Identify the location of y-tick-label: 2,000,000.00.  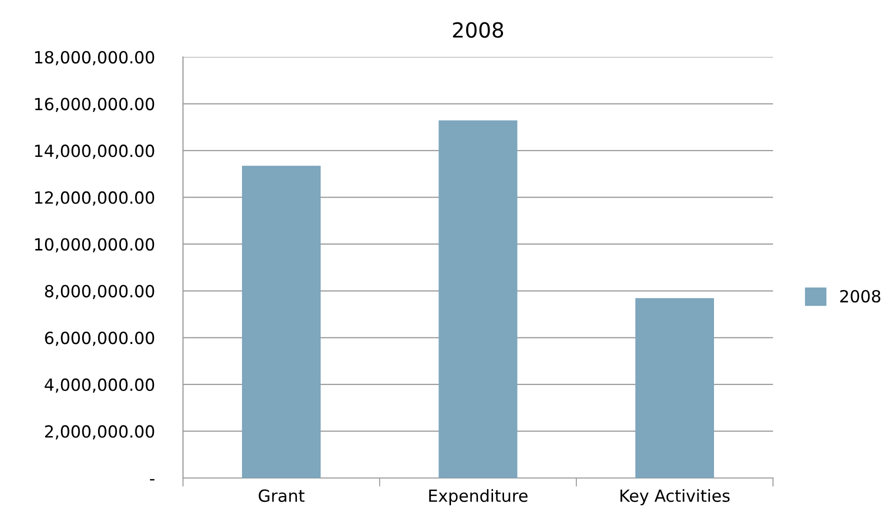
(99, 432).